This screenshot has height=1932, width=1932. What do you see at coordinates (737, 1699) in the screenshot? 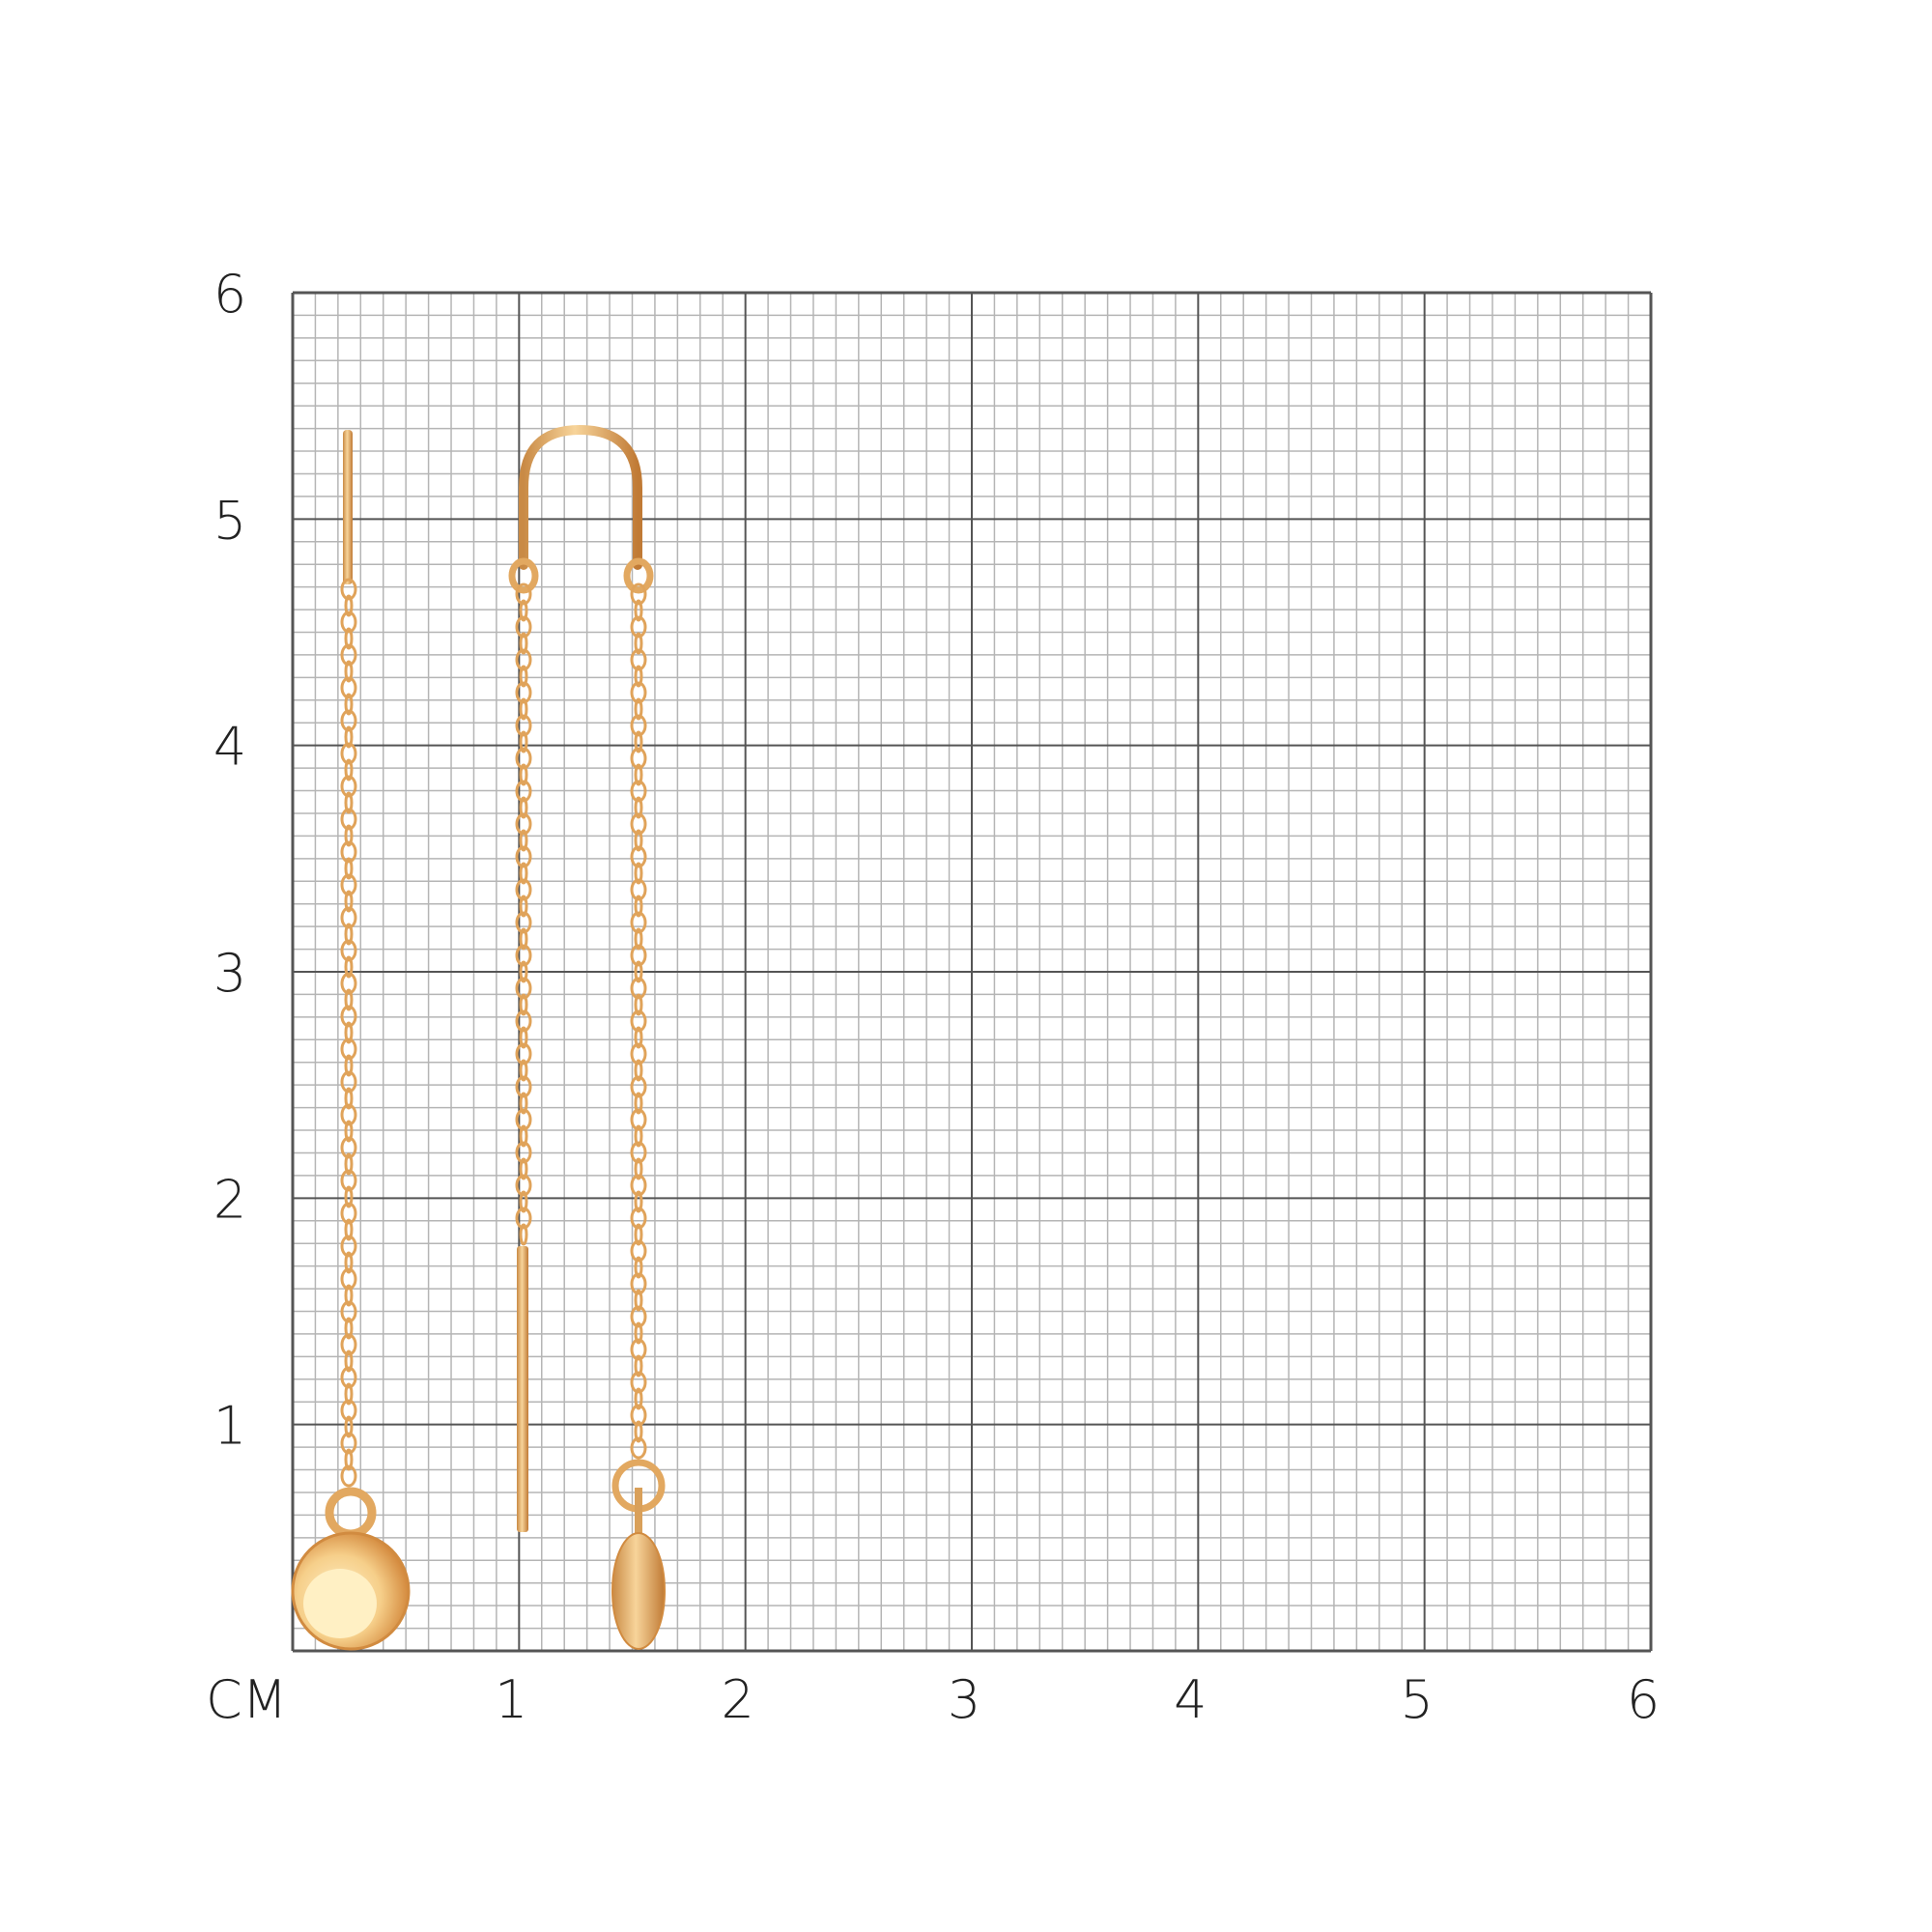
I see `x-tick-label: 2` at bounding box center [737, 1699].